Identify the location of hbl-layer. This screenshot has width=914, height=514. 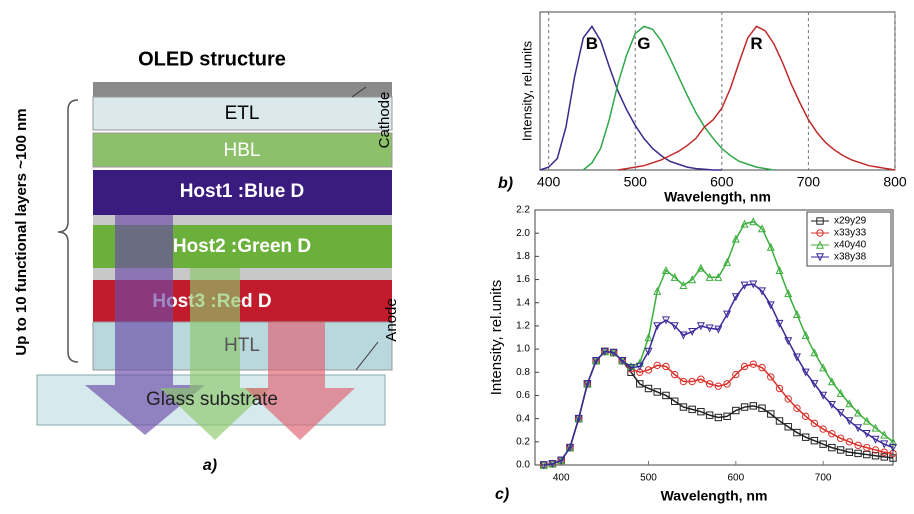
(242, 150).